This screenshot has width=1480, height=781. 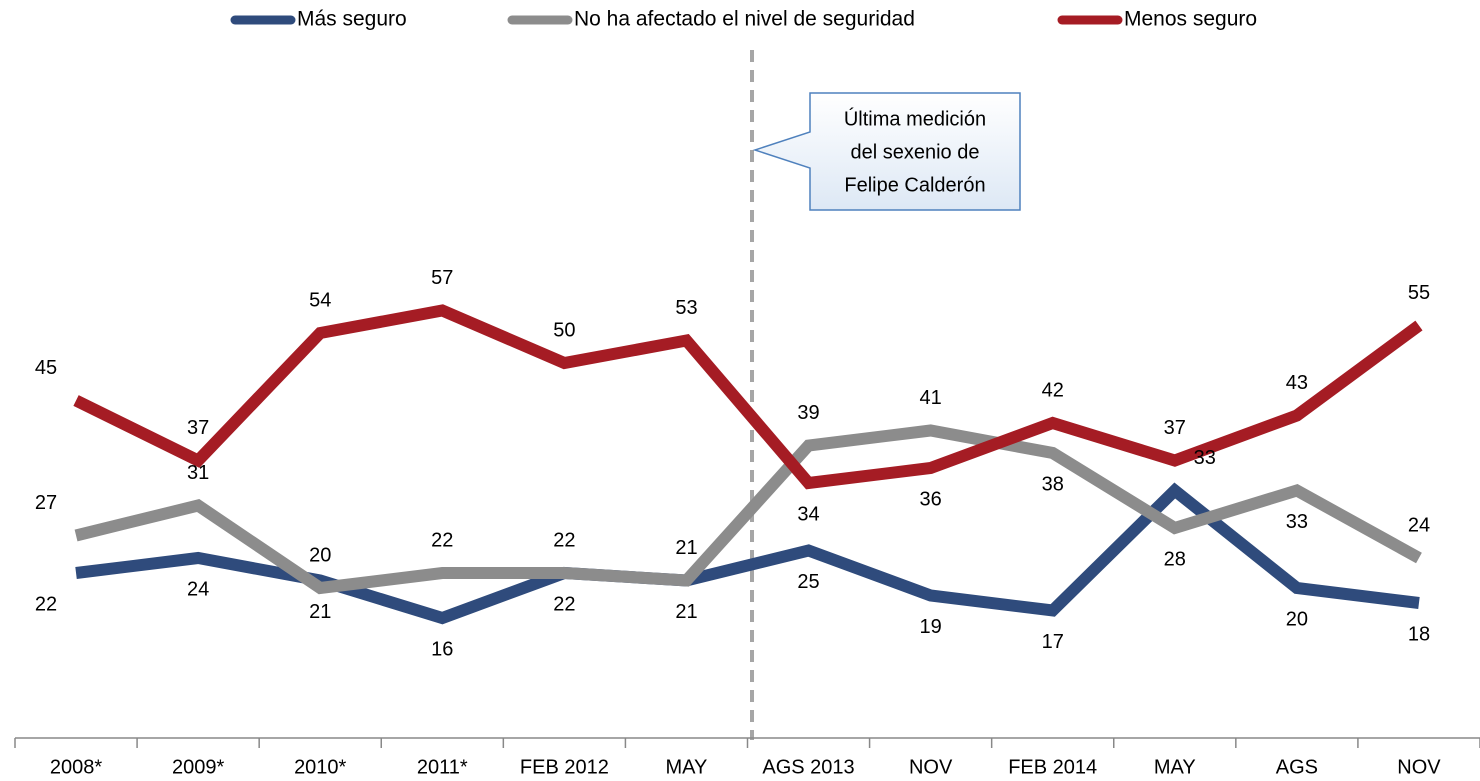 I want to click on data-label: 34, so click(x=808, y=514).